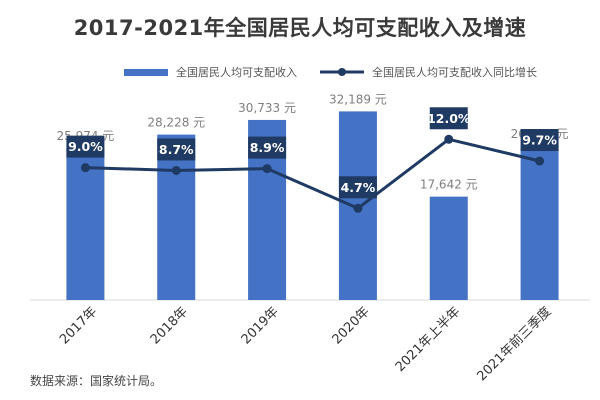  I want to click on bar-value-label: 32,189 元, so click(358, 99).